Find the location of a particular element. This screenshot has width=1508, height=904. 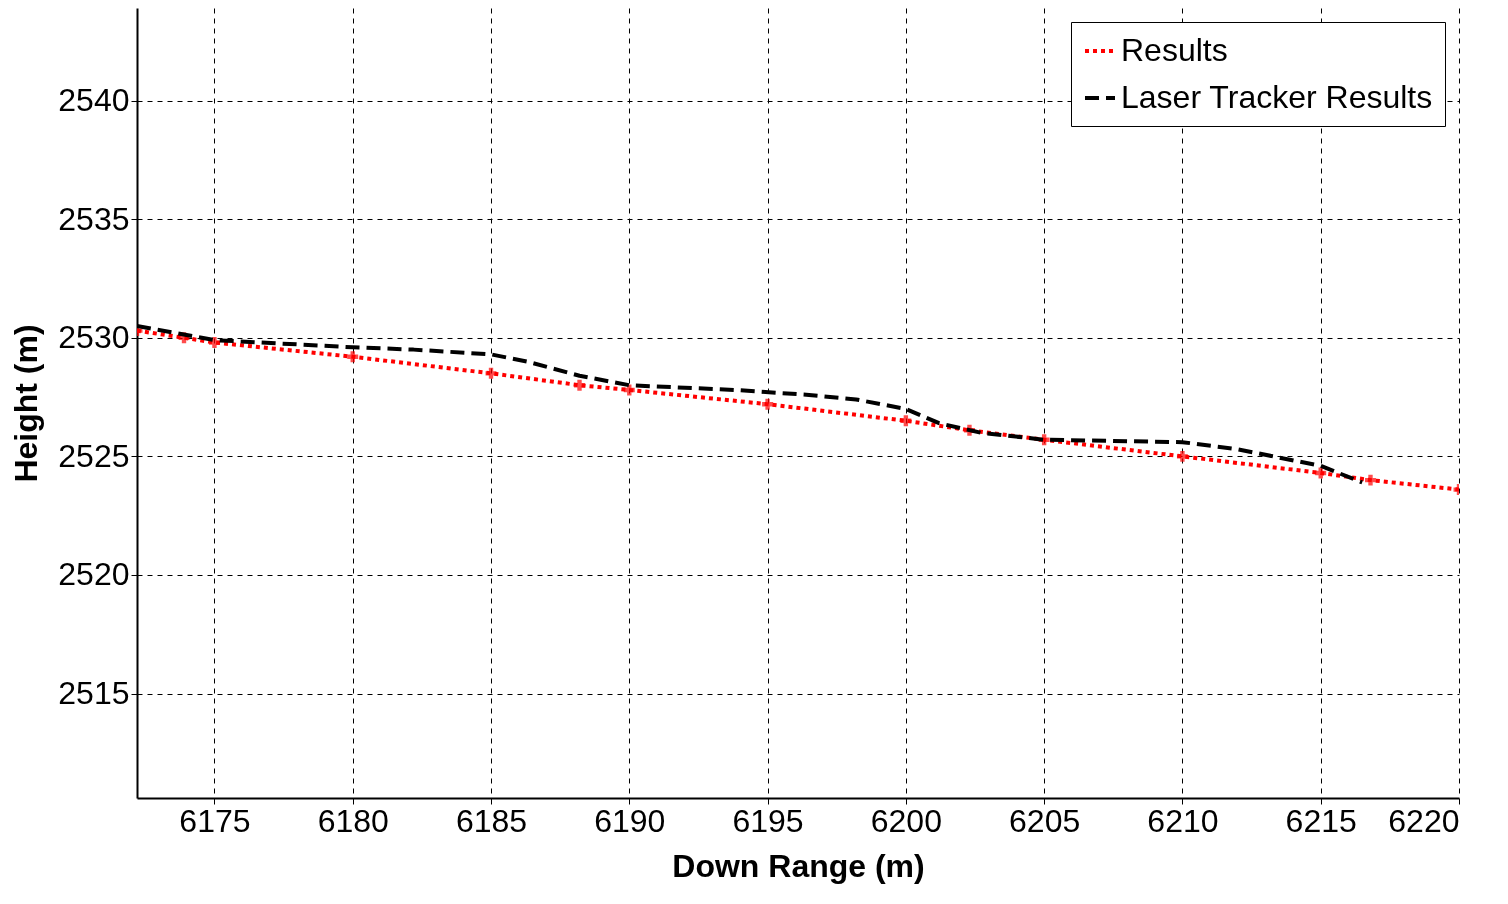

legend-label: Results is located at coordinates (1174, 50).